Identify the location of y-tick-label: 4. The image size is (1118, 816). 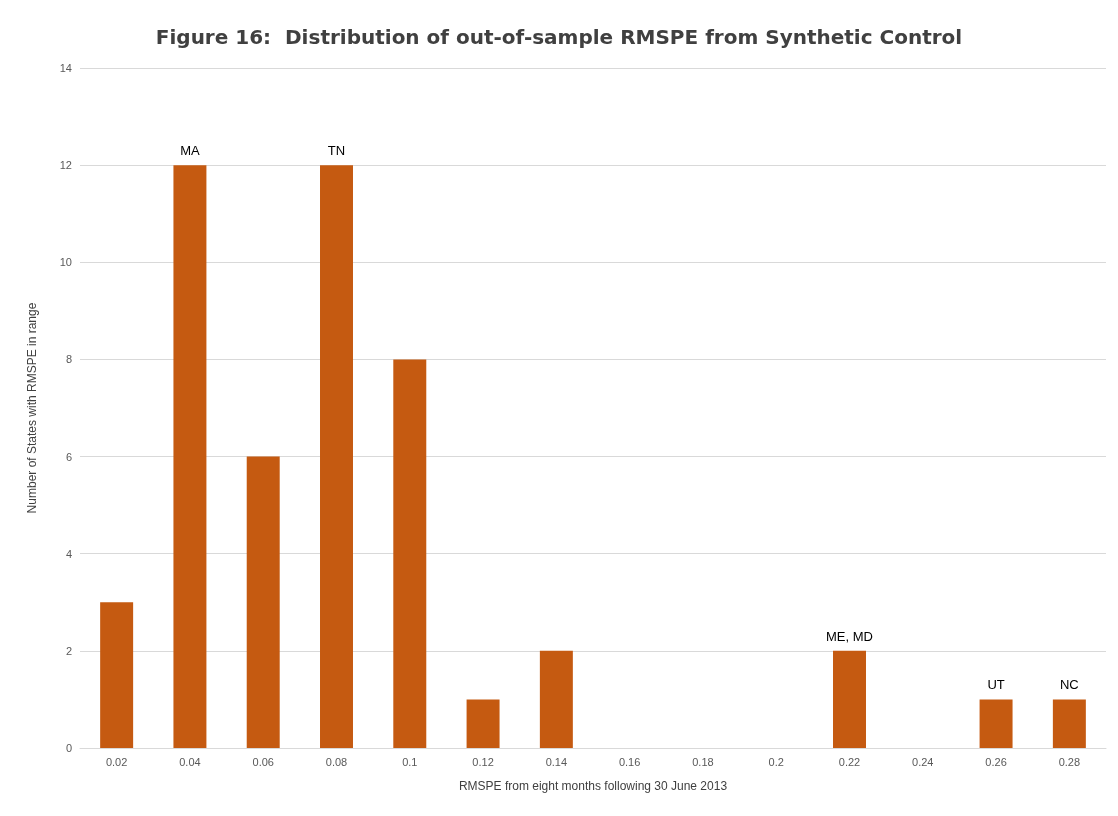
(68, 553).